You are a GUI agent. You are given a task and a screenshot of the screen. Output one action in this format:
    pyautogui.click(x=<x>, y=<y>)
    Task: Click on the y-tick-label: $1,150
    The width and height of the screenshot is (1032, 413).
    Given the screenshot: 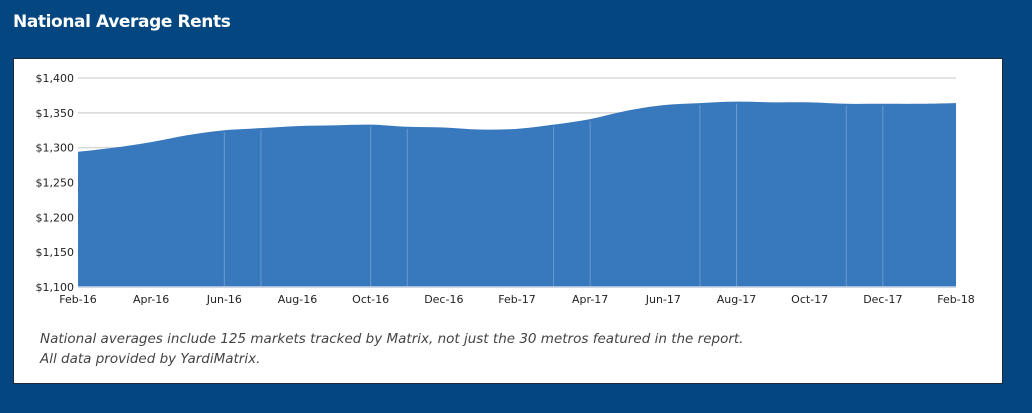 What is the action you would take?
    pyautogui.click(x=55, y=252)
    